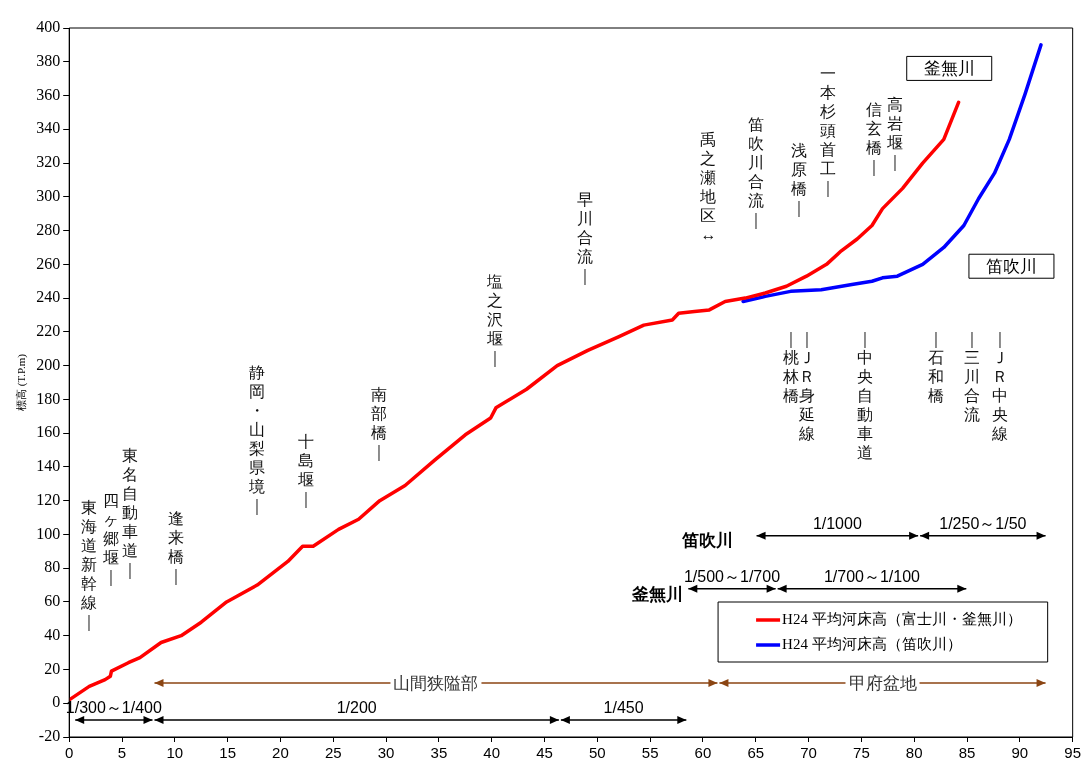  What do you see at coordinates (52, 567) in the screenshot?
I see `y-tick-label: 80` at bounding box center [52, 567].